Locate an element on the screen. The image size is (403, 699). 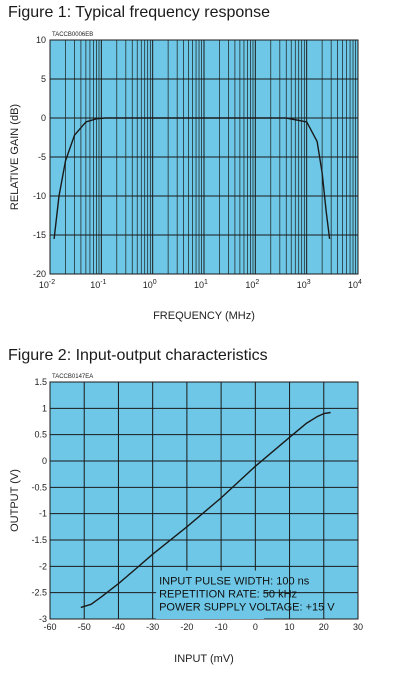
y-tick-label: -0.5 is located at coordinates (39, 487).